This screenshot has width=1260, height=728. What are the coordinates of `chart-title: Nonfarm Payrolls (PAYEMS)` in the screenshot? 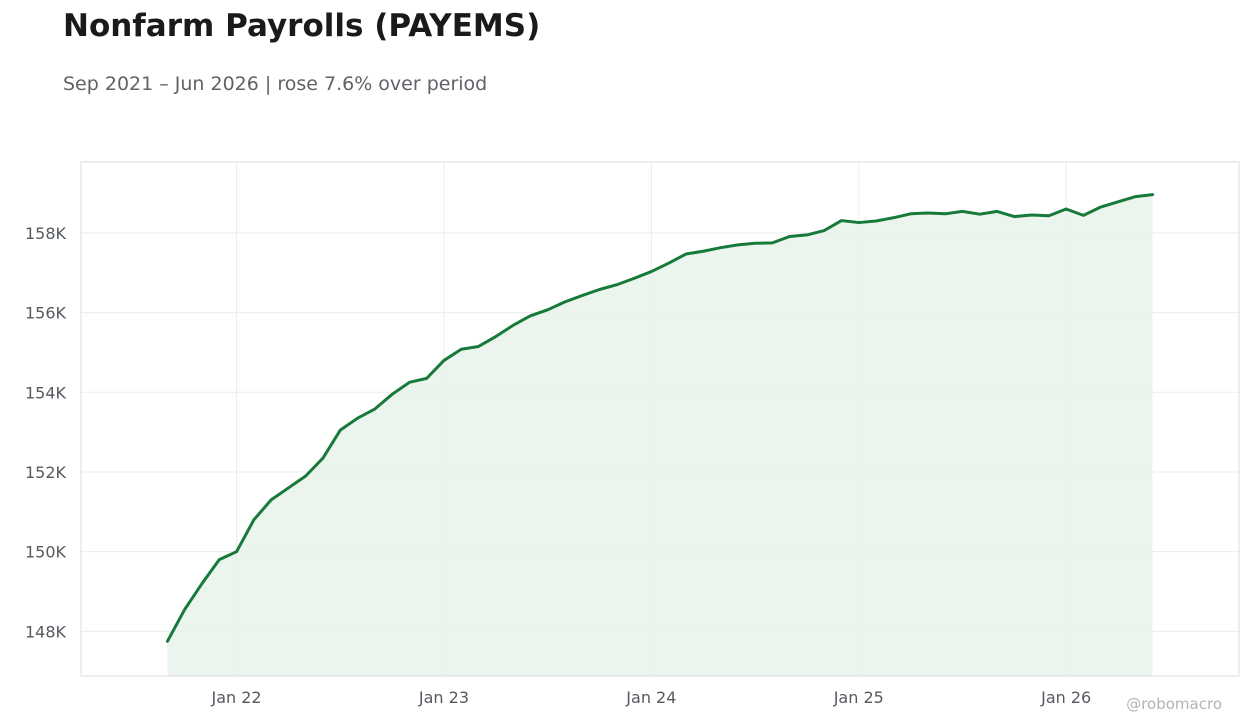 It's located at (302, 26).